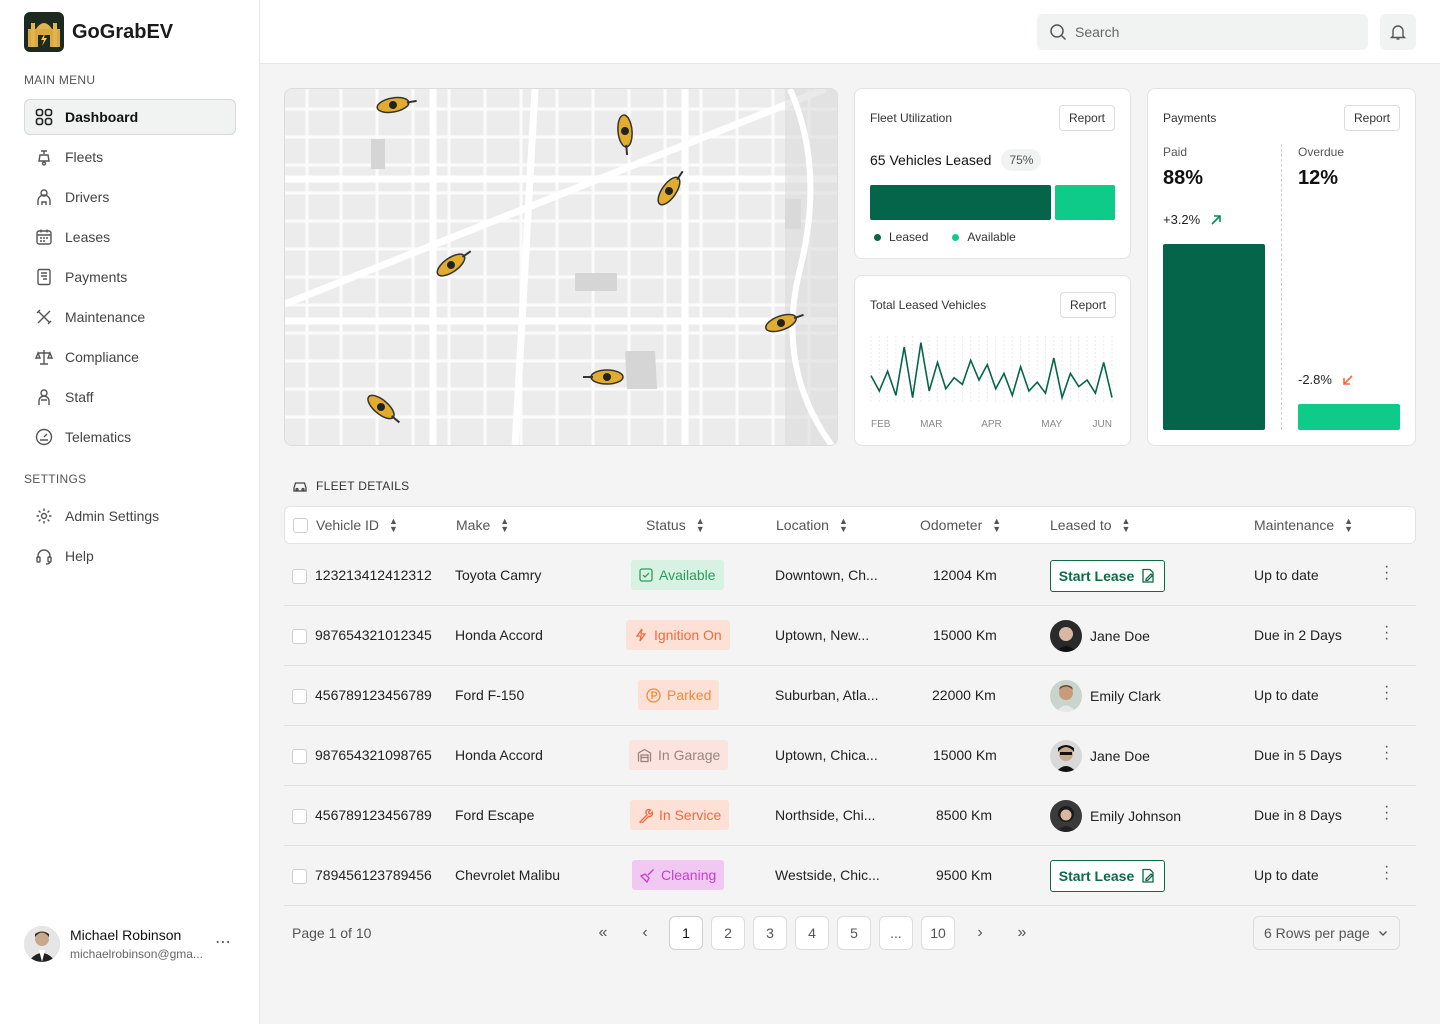 The width and height of the screenshot is (1440, 1024). What do you see at coordinates (130, 397) in the screenshot?
I see `sidebar-item-staff: Staff` at bounding box center [130, 397].